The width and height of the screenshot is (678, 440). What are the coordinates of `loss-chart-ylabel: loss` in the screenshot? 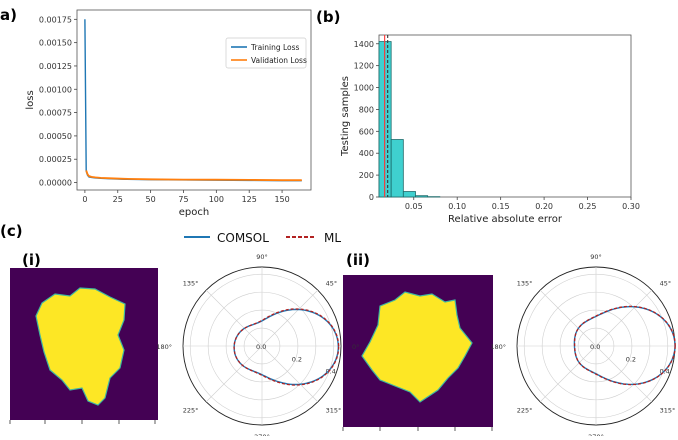 It's located at (30, 99).